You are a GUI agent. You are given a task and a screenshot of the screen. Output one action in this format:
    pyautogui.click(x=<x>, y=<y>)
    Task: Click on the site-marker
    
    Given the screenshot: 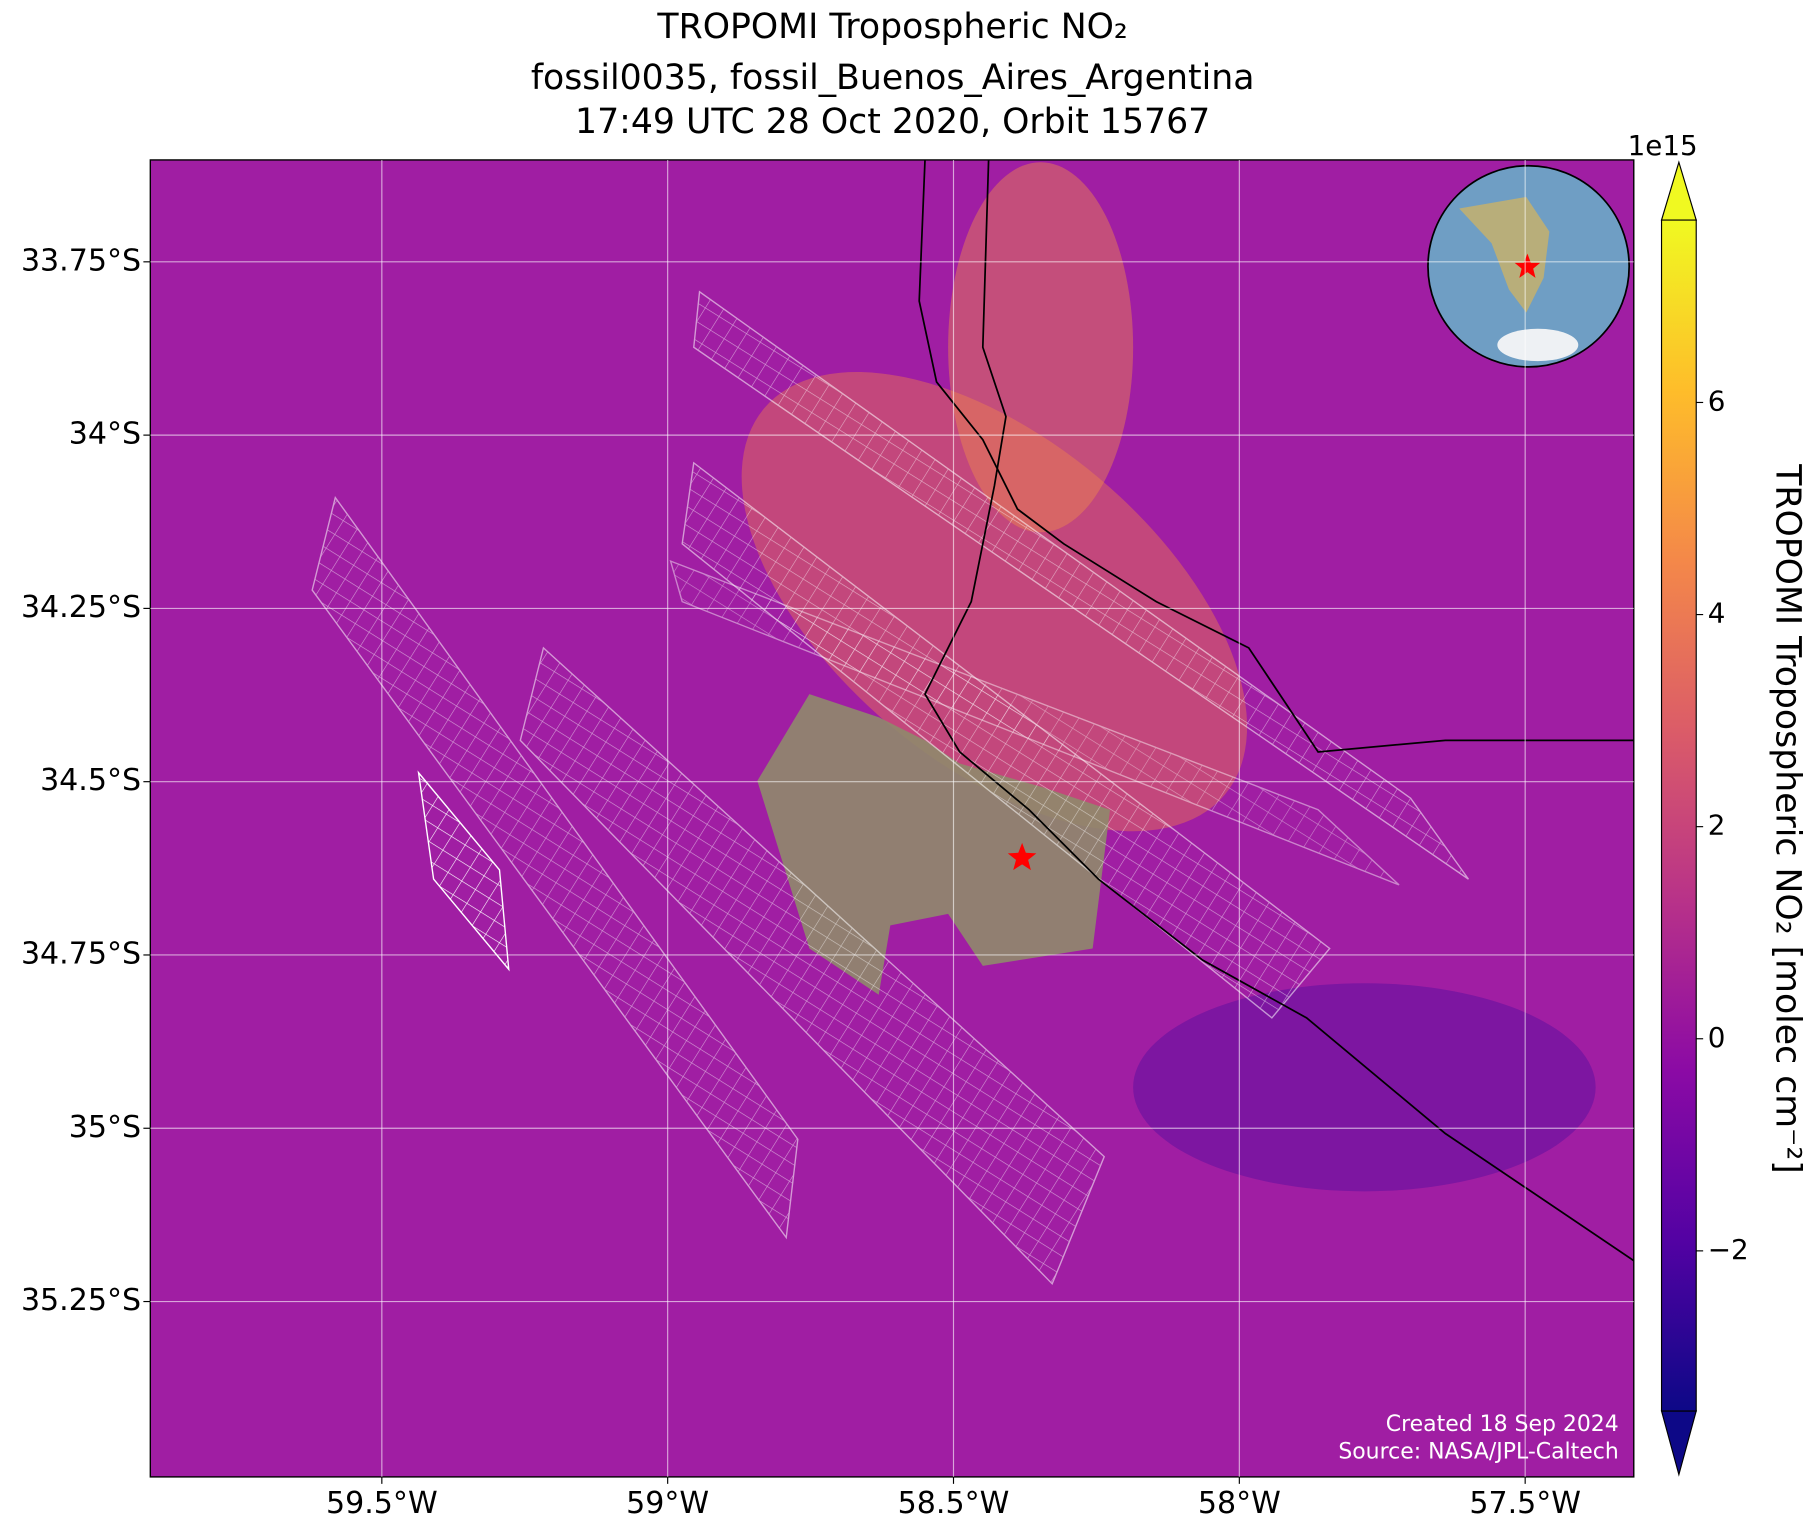 What is the action you would take?
    pyautogui.click(x=1022, y=856)
    